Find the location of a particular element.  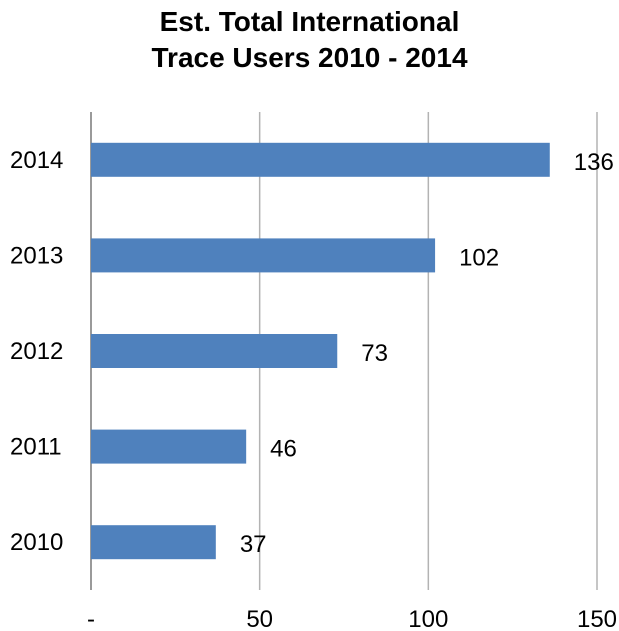

data-label: 102 is located at coordinates (479, 257).